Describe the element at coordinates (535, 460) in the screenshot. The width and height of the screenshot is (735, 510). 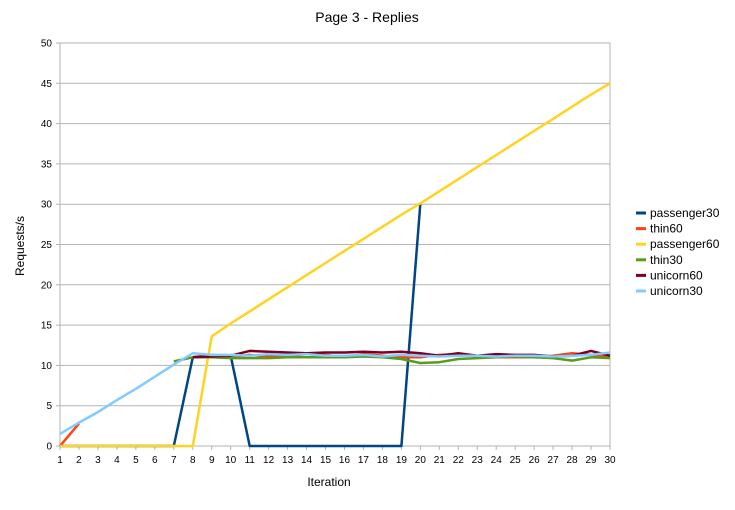
I see `x-tick-label: 26` at that location.